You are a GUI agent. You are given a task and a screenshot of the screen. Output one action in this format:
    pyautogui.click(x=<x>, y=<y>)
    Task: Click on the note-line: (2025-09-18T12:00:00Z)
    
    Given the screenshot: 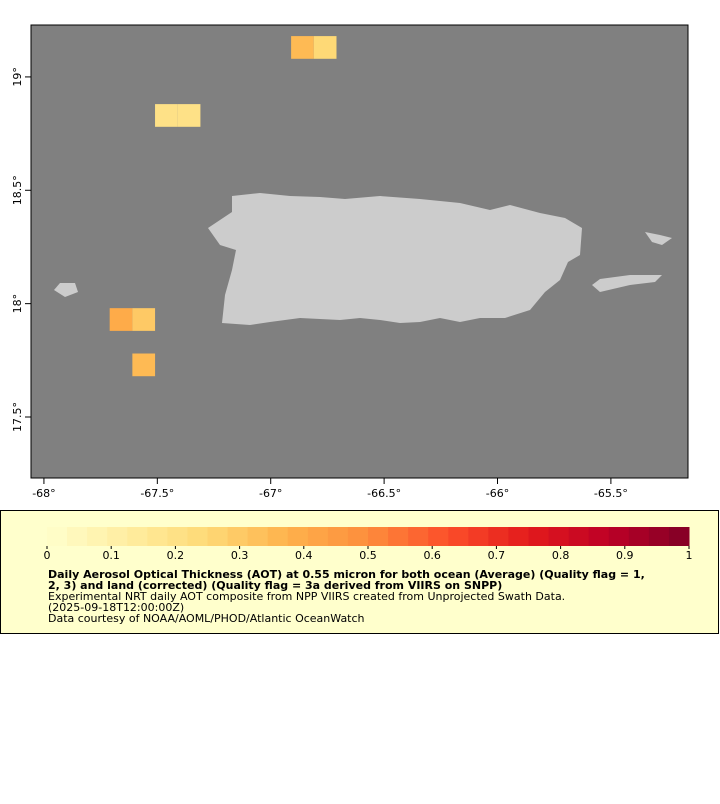 What is the action you would take?
    pyautogui.click(x=116, y=607)
    